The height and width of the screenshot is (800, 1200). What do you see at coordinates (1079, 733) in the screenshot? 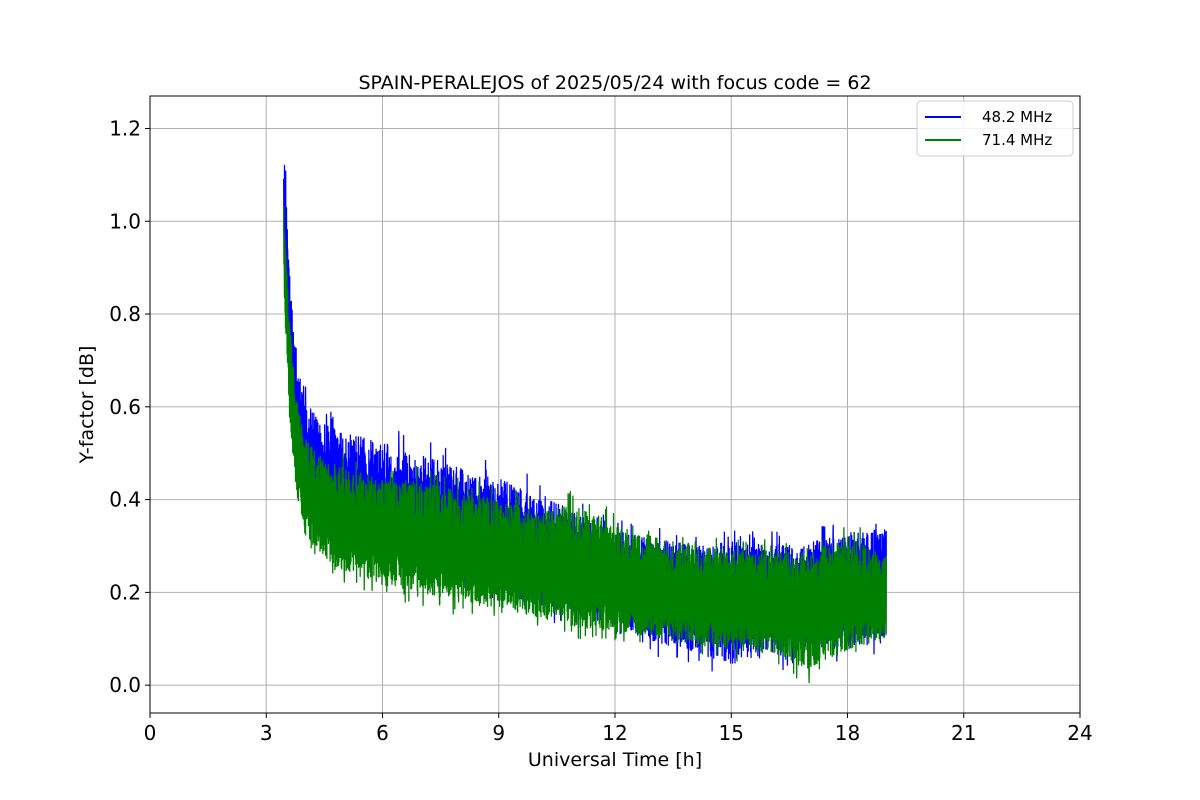
I see `x-tick-label: 24` at bounding box center [1079, 733].